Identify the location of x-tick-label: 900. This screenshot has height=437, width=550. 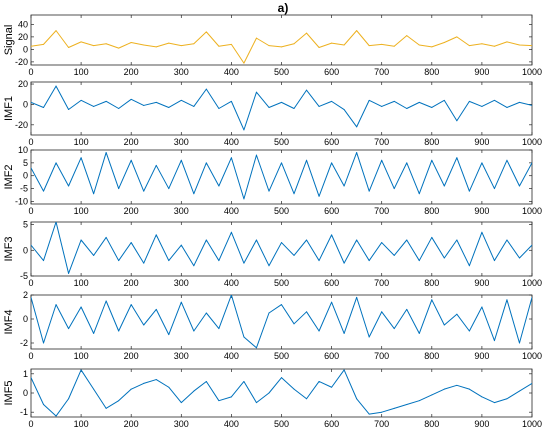
(481, 356).